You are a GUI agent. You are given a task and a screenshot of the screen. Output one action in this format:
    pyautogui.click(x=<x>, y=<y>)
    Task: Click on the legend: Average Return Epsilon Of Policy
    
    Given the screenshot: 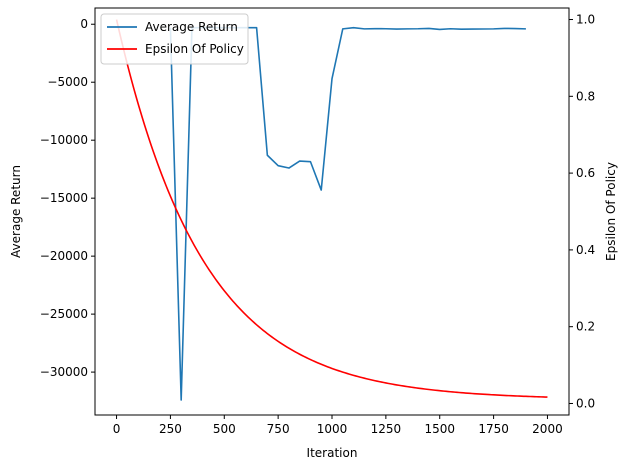 What is the action you would take?
    pyautogui.click(x=174, y=39)
    